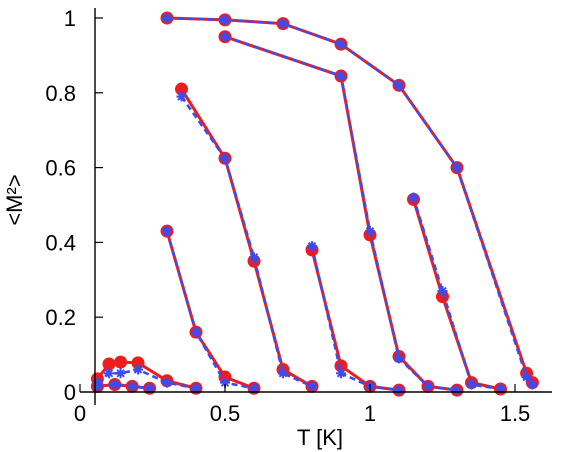 Image resolution: width=571 pixels, height=452 pixels. Describe the element at coordinates (70, 392) in the screenshot. I see `y-tick-label: 0` at that location.